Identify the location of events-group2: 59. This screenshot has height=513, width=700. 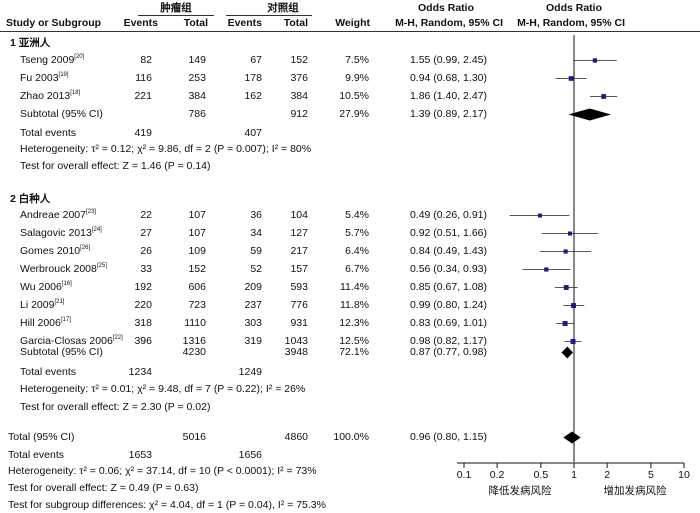
(256, 251).